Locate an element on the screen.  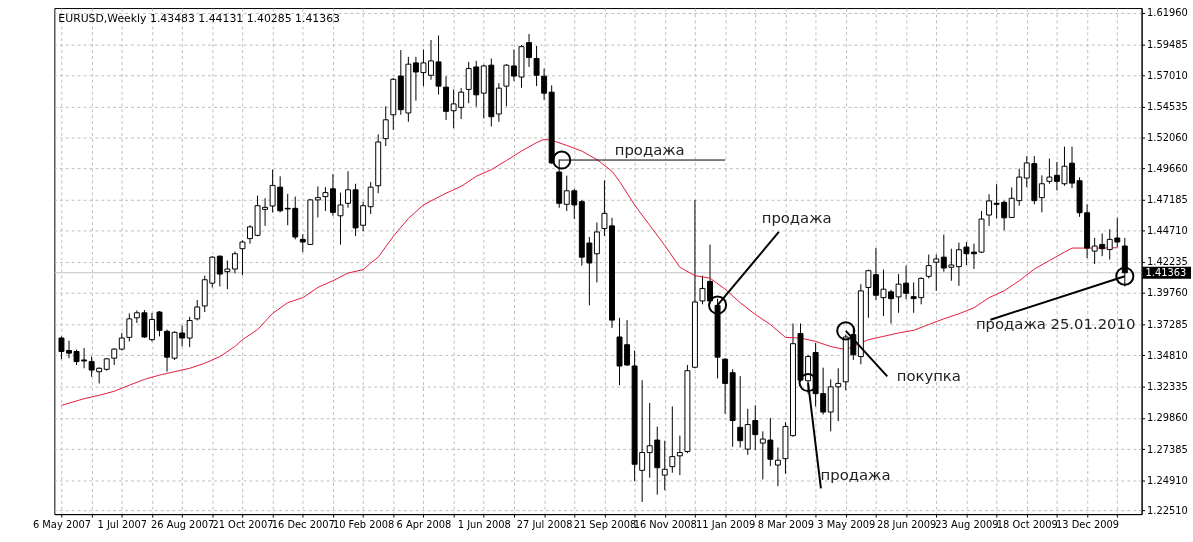
x-tick-label: 8 Mar 2009 is located at coordinates (786, 525).